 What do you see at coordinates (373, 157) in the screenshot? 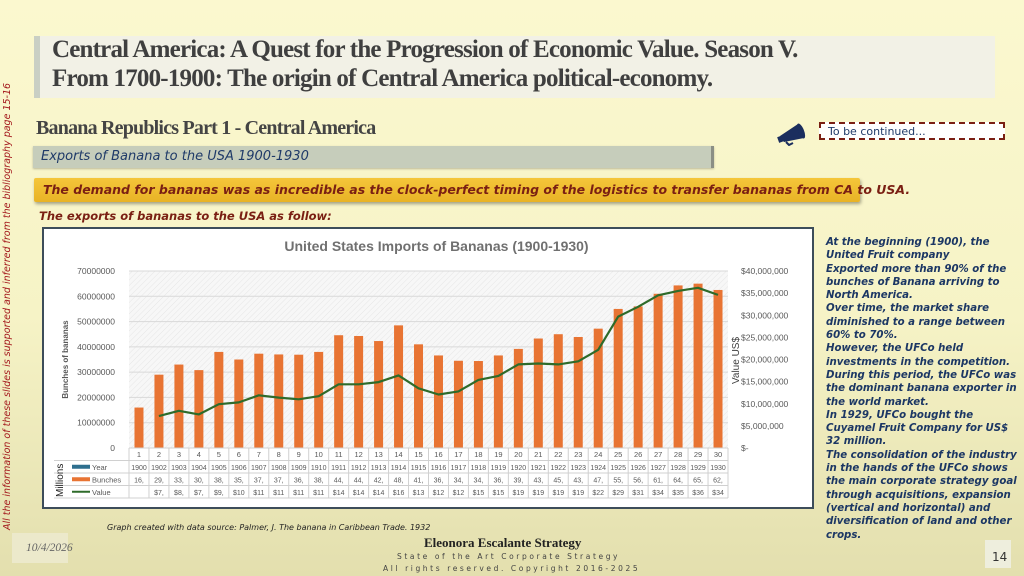
I see `subtitle-band: Exports of Banana to the USA 1900-1930` at bounding box center [373, 157].